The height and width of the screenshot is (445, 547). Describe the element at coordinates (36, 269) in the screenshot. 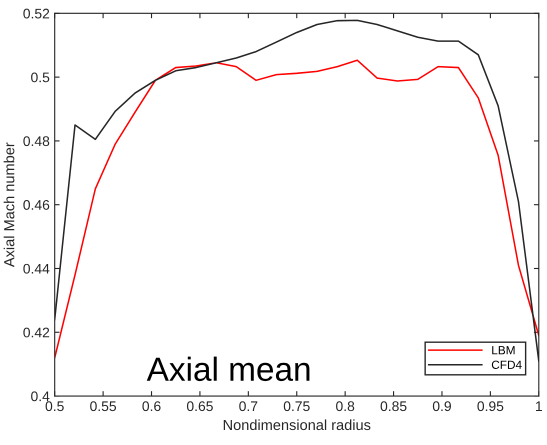

I see `y-tick-label: 0.44` at that location.